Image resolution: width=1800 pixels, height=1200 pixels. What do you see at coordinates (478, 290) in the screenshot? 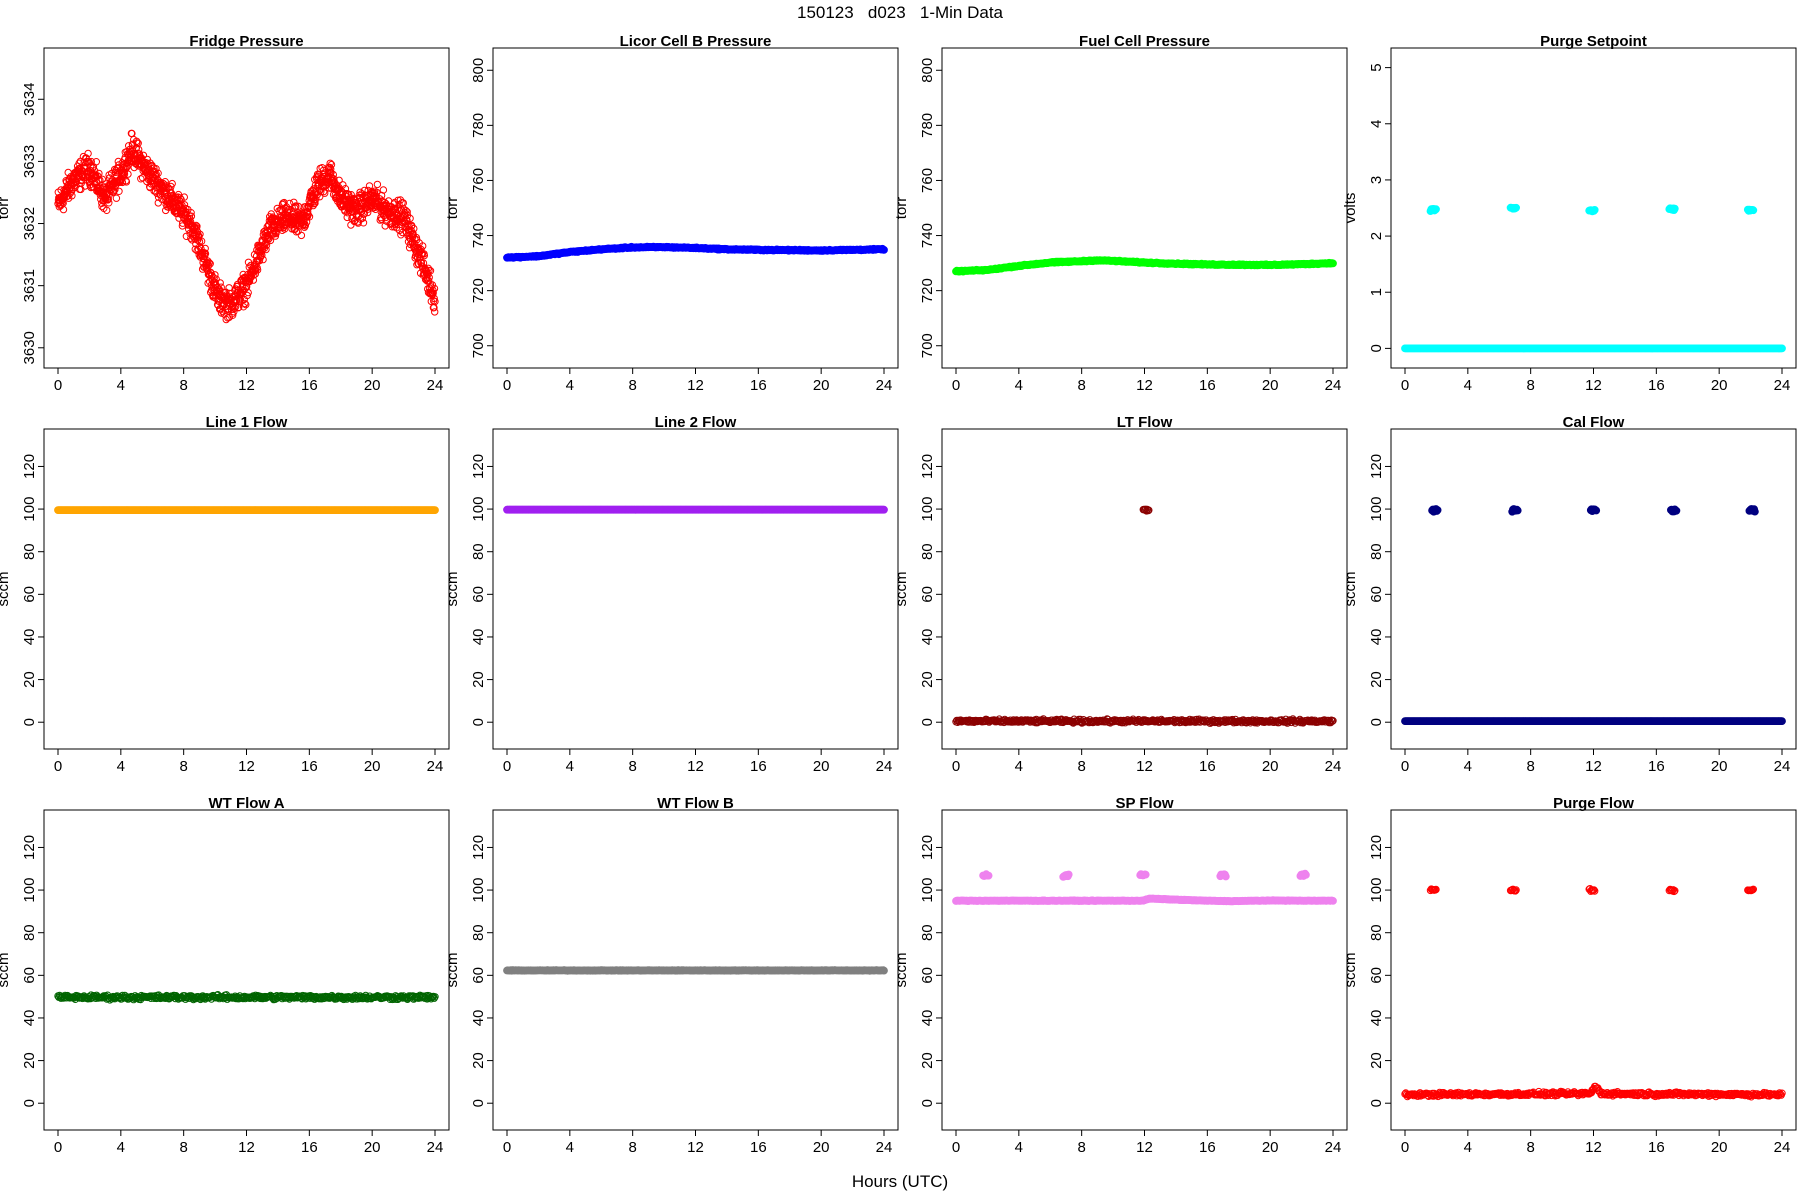
I see `y-tick-label: 720` at bounding box center [478, 290].